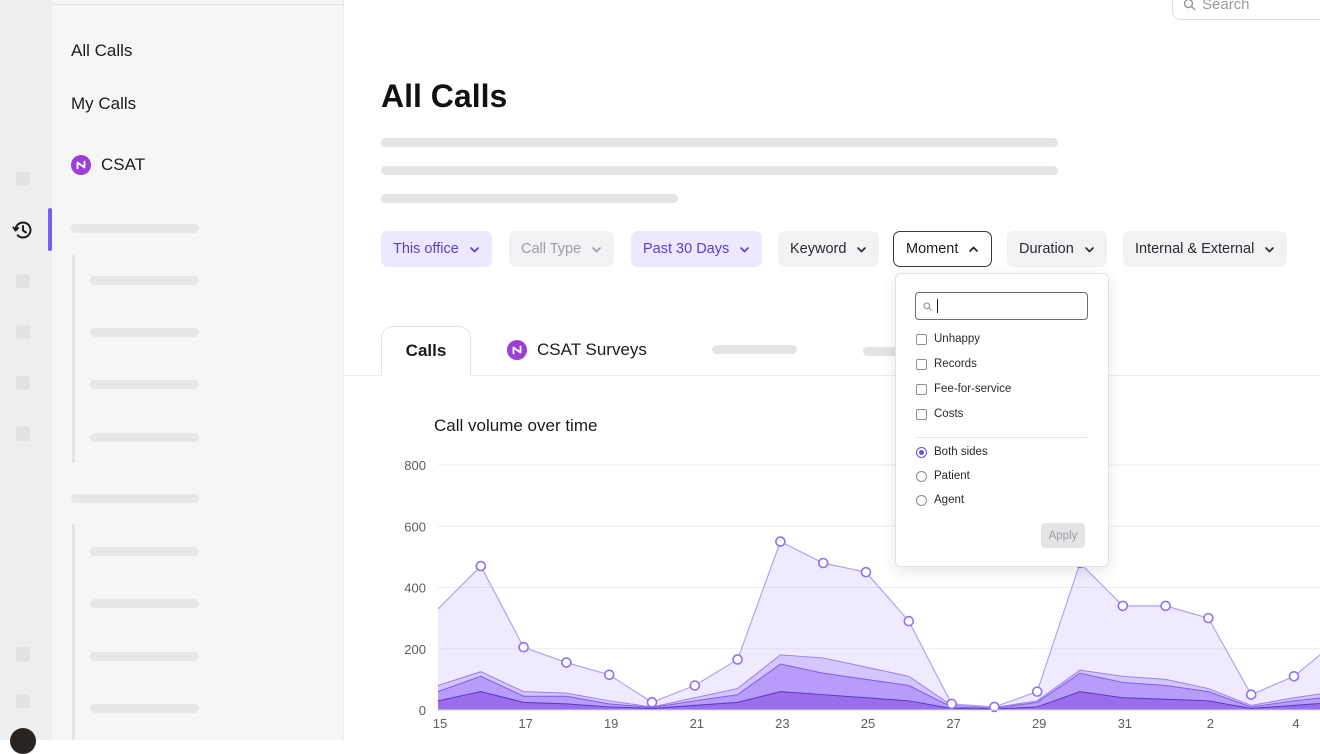  What do you see at coordinates (551, 249) in the screenshot?
I see `filter-label: Call Type` at bounding box center [551, 249].